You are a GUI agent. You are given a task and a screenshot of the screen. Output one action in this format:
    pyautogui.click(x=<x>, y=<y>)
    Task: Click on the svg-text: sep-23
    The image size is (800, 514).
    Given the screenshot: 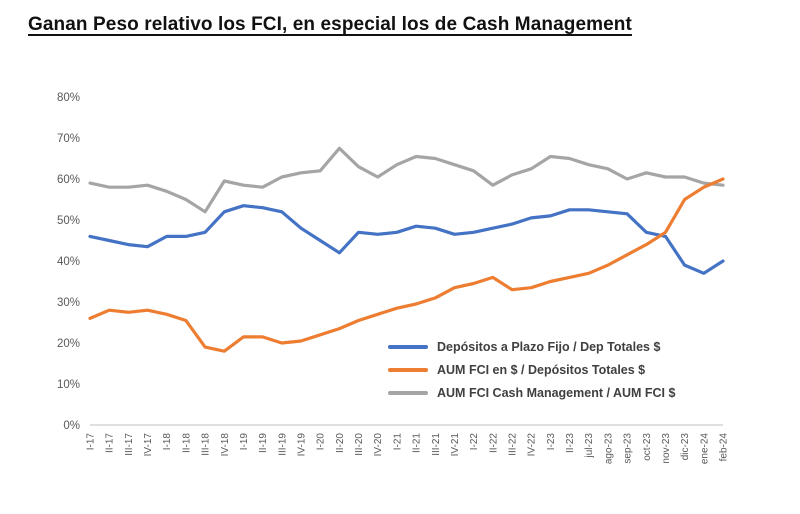 What is the action you would take?
    pyautogui.click(x=628, y=448)
    